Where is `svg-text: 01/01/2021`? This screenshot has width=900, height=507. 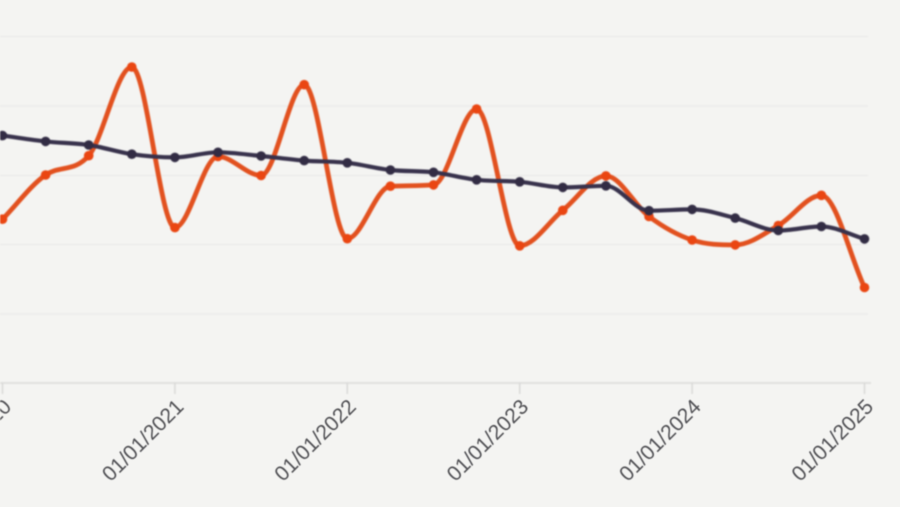 svg-text: 01/01/2021 is located at coordinates (143, 440).